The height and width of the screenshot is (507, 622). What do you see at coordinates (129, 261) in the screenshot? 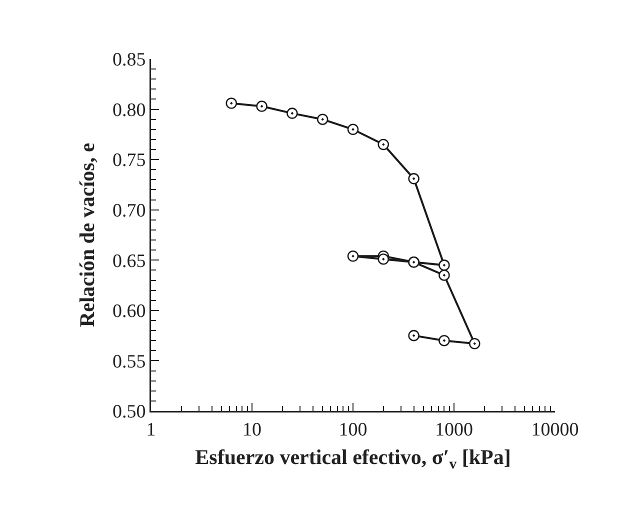
I see `y-tick-label: 0.65` at bounding box center [129, 261].